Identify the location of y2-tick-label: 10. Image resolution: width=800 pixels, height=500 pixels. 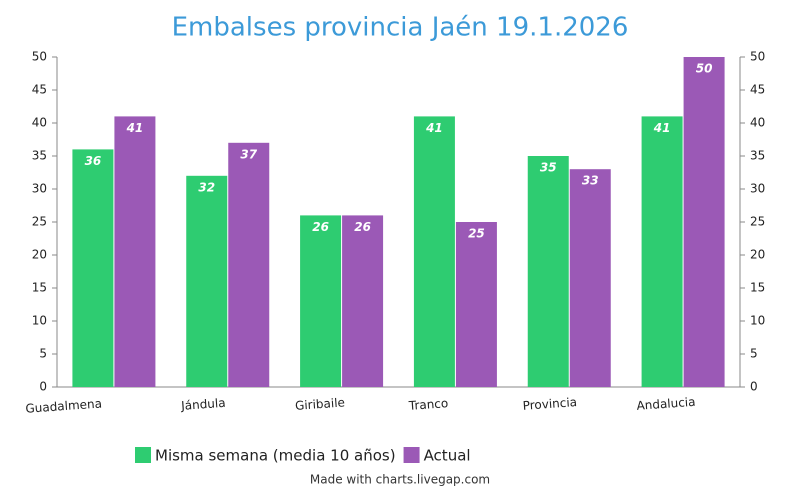
(757, 321).